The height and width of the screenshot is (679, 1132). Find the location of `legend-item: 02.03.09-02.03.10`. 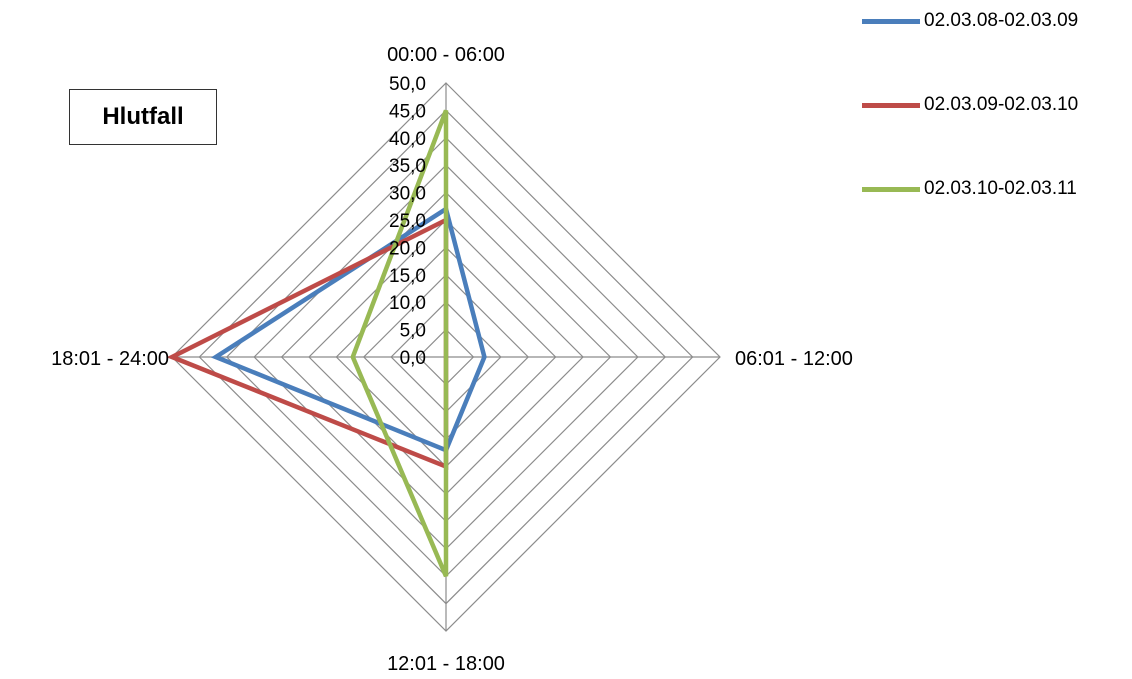

legend-item: 02.03.09-02.03.10 is located at coordinates (970, 105).